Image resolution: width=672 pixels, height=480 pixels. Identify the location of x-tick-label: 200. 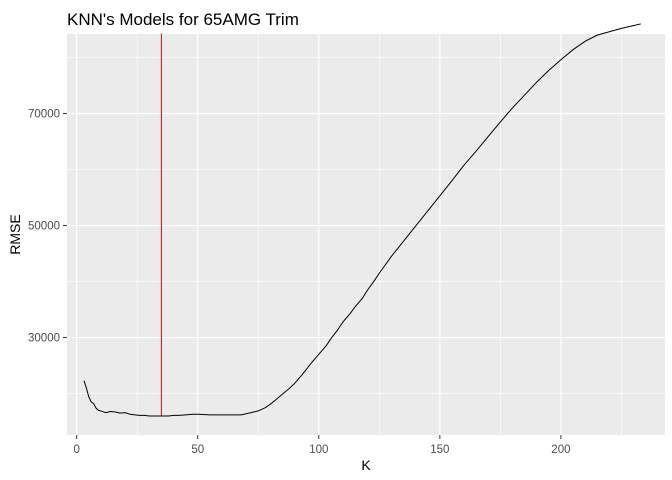
(560, 450).